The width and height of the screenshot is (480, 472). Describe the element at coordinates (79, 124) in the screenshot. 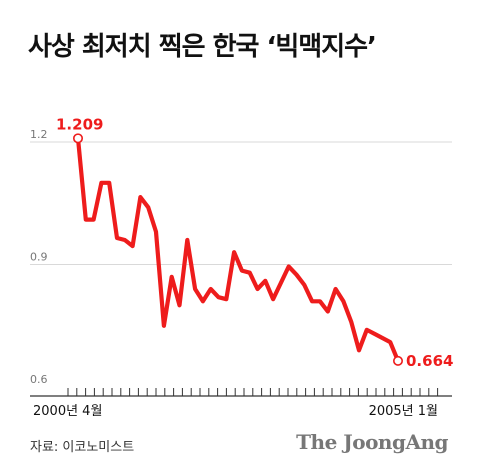

I see `data-label-first: 1.209` at that location.